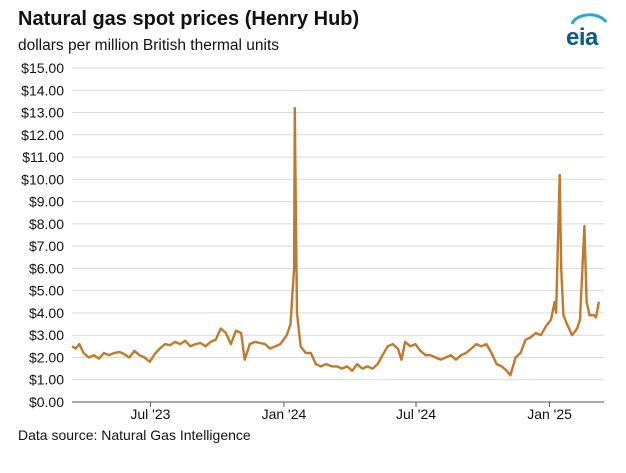  What do you see at coordinates (549, 414) in the screenshot?
I see `x-tick-label: Jan '25` at bounding box center [549, 414].